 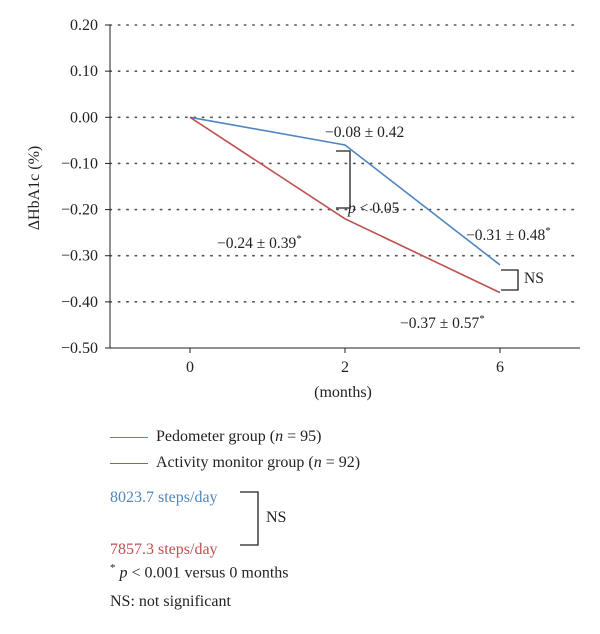 I want to click on y-tick-label: 0.00, so click(x=84, y=117).